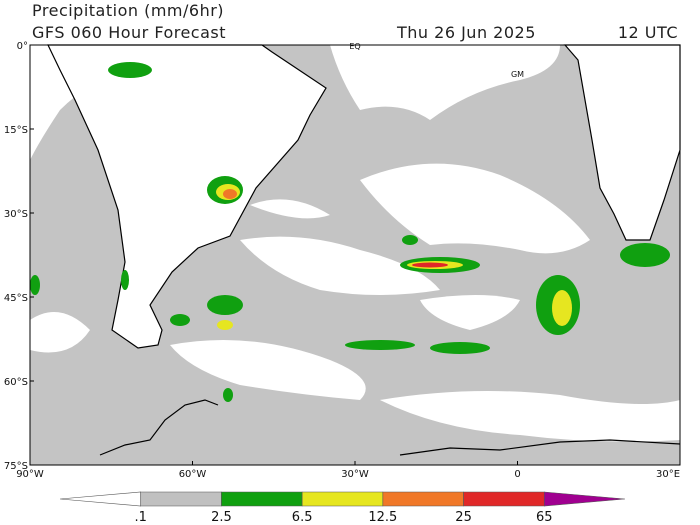 The width and height of the screenshot is (700, 525). What do you see at coordinates (355, 474) in the screenshot?
I see `lon-label: 30°W` at bounding box center [355, 474].